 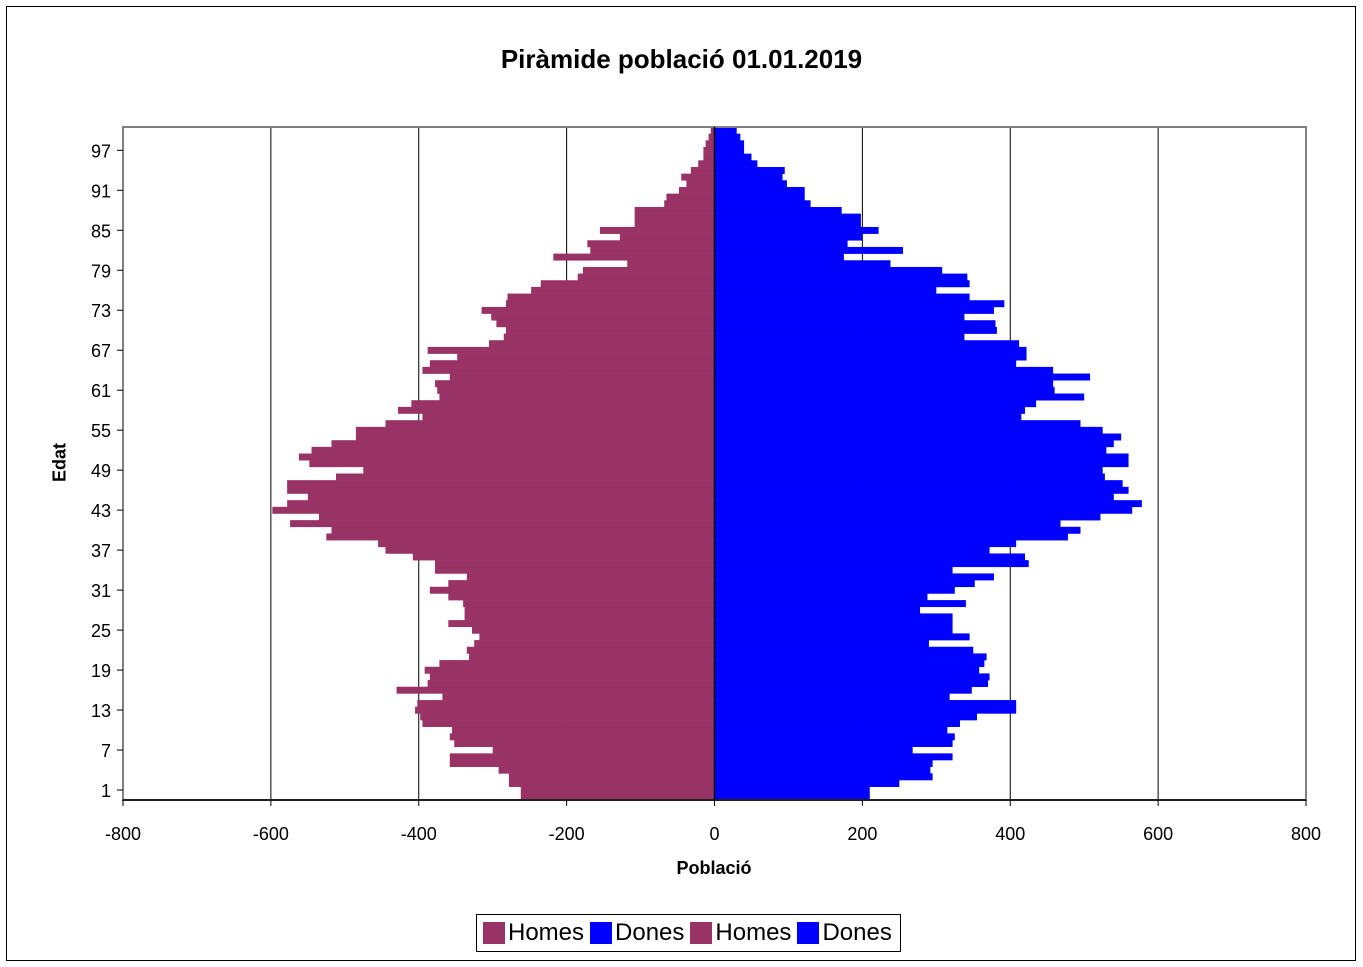 I want to click on x-tick-label: 400, so click(x=1010, y=834).